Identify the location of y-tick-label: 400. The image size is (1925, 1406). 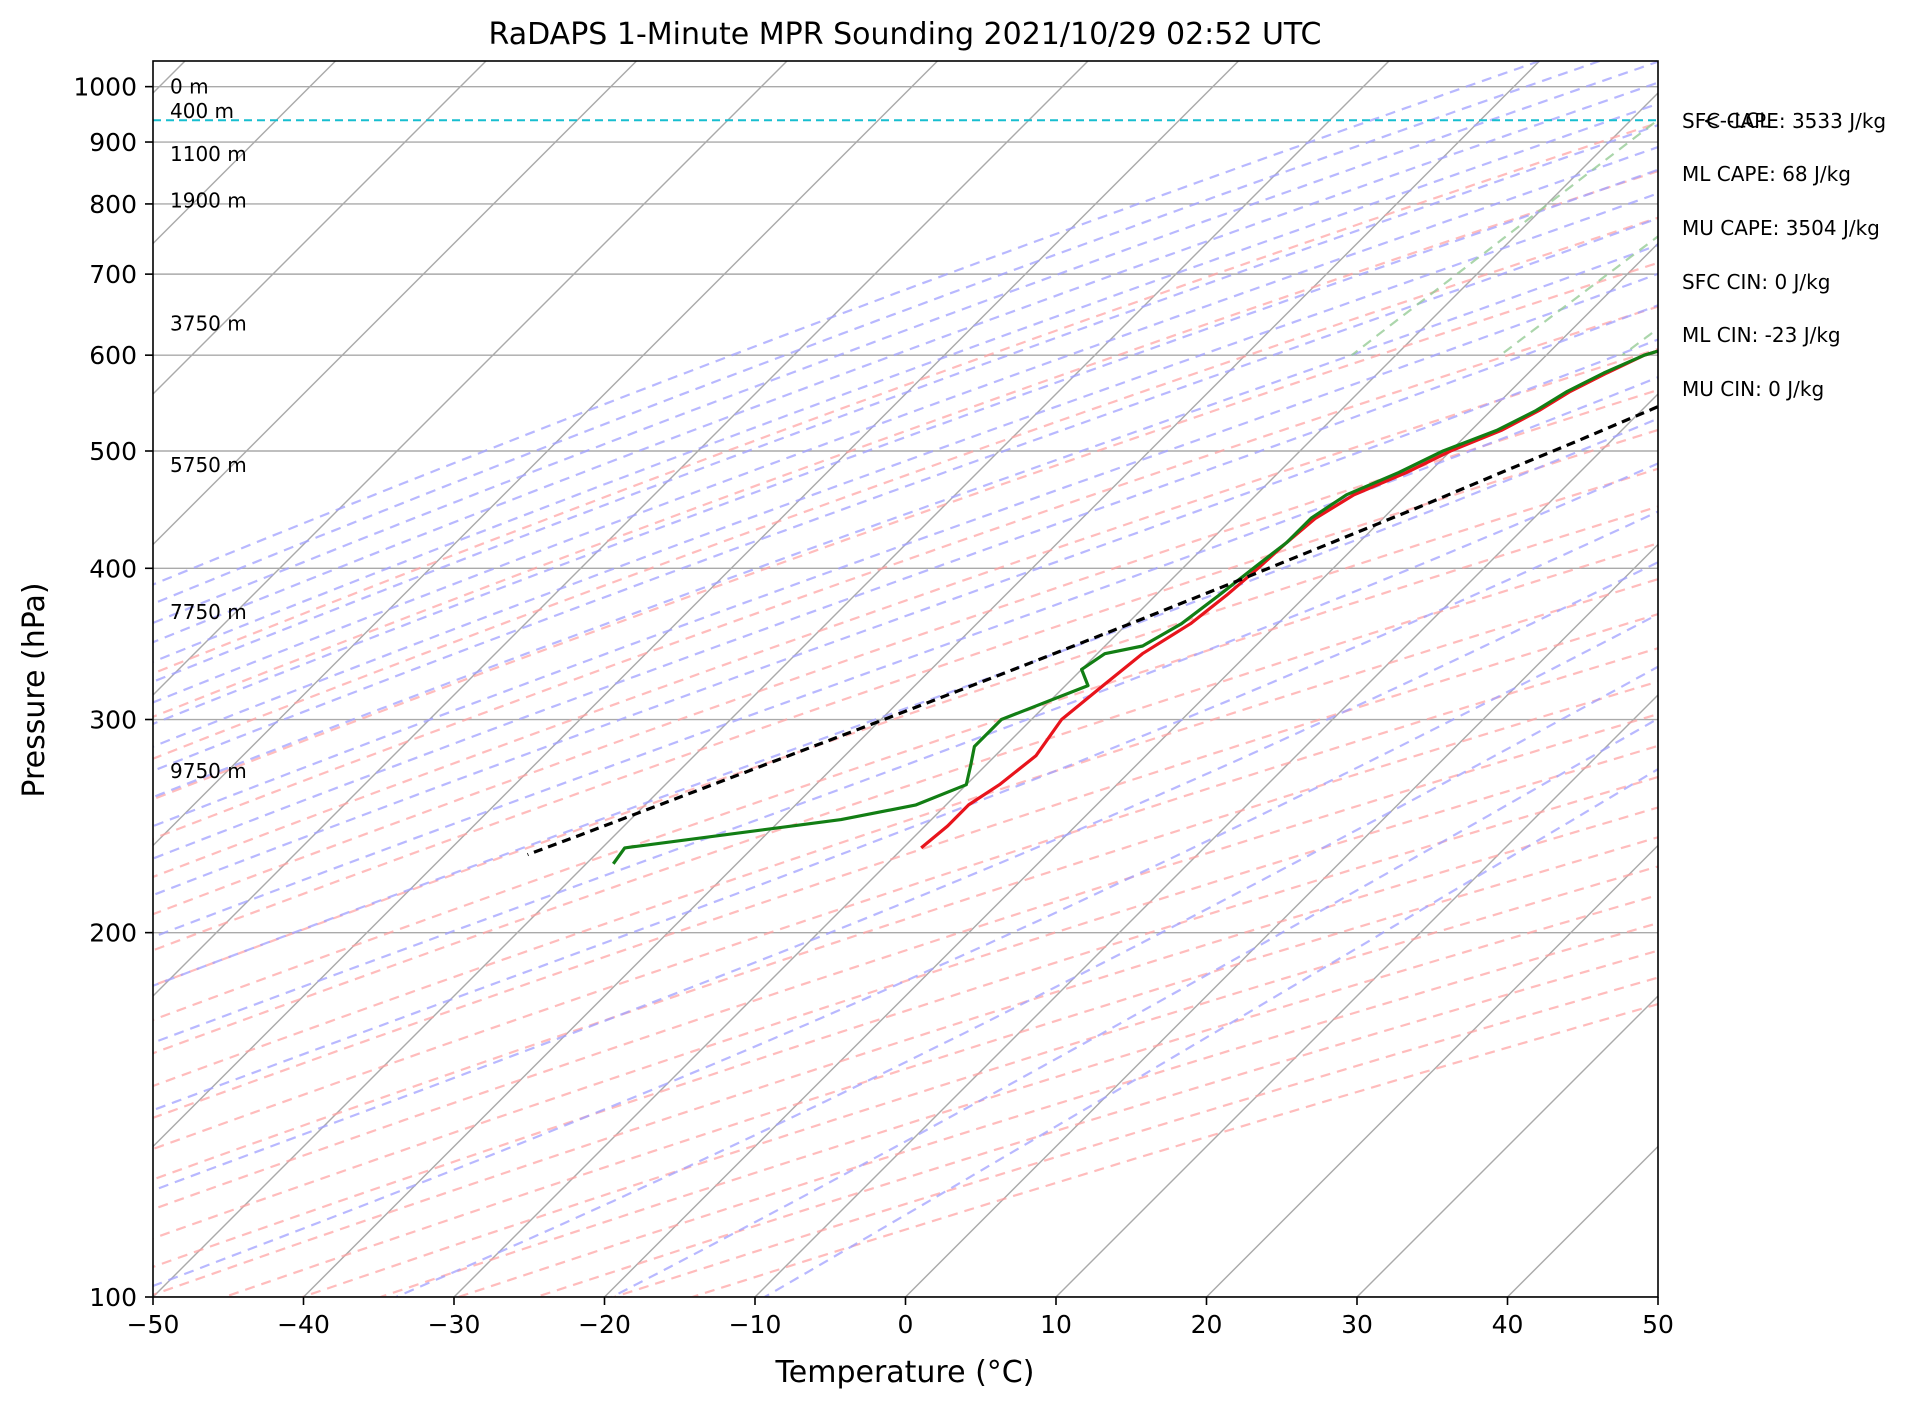
(113, 568).